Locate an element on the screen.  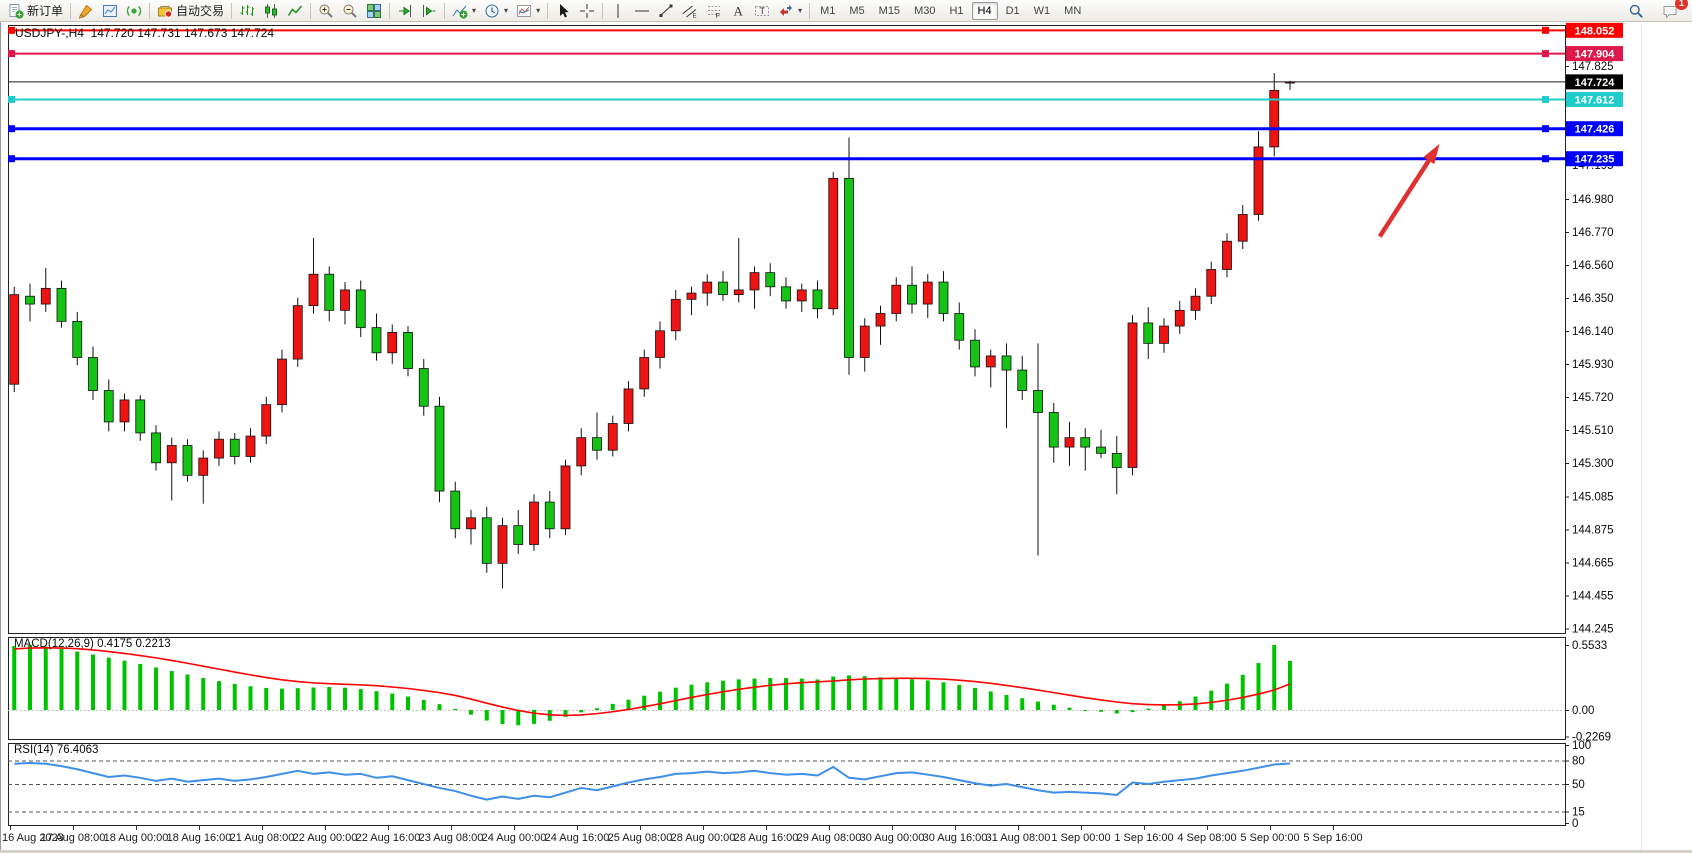
bar-chart-button is located at coordinates (247, 11).